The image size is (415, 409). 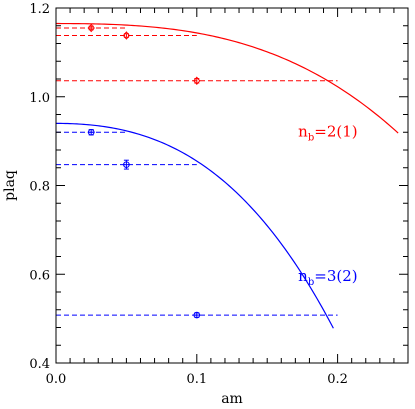 What do you see at coordinates (327, 133) in the screenshot?
I see `series-annotation: nb=2(1)` at bounding box center [327, 133].